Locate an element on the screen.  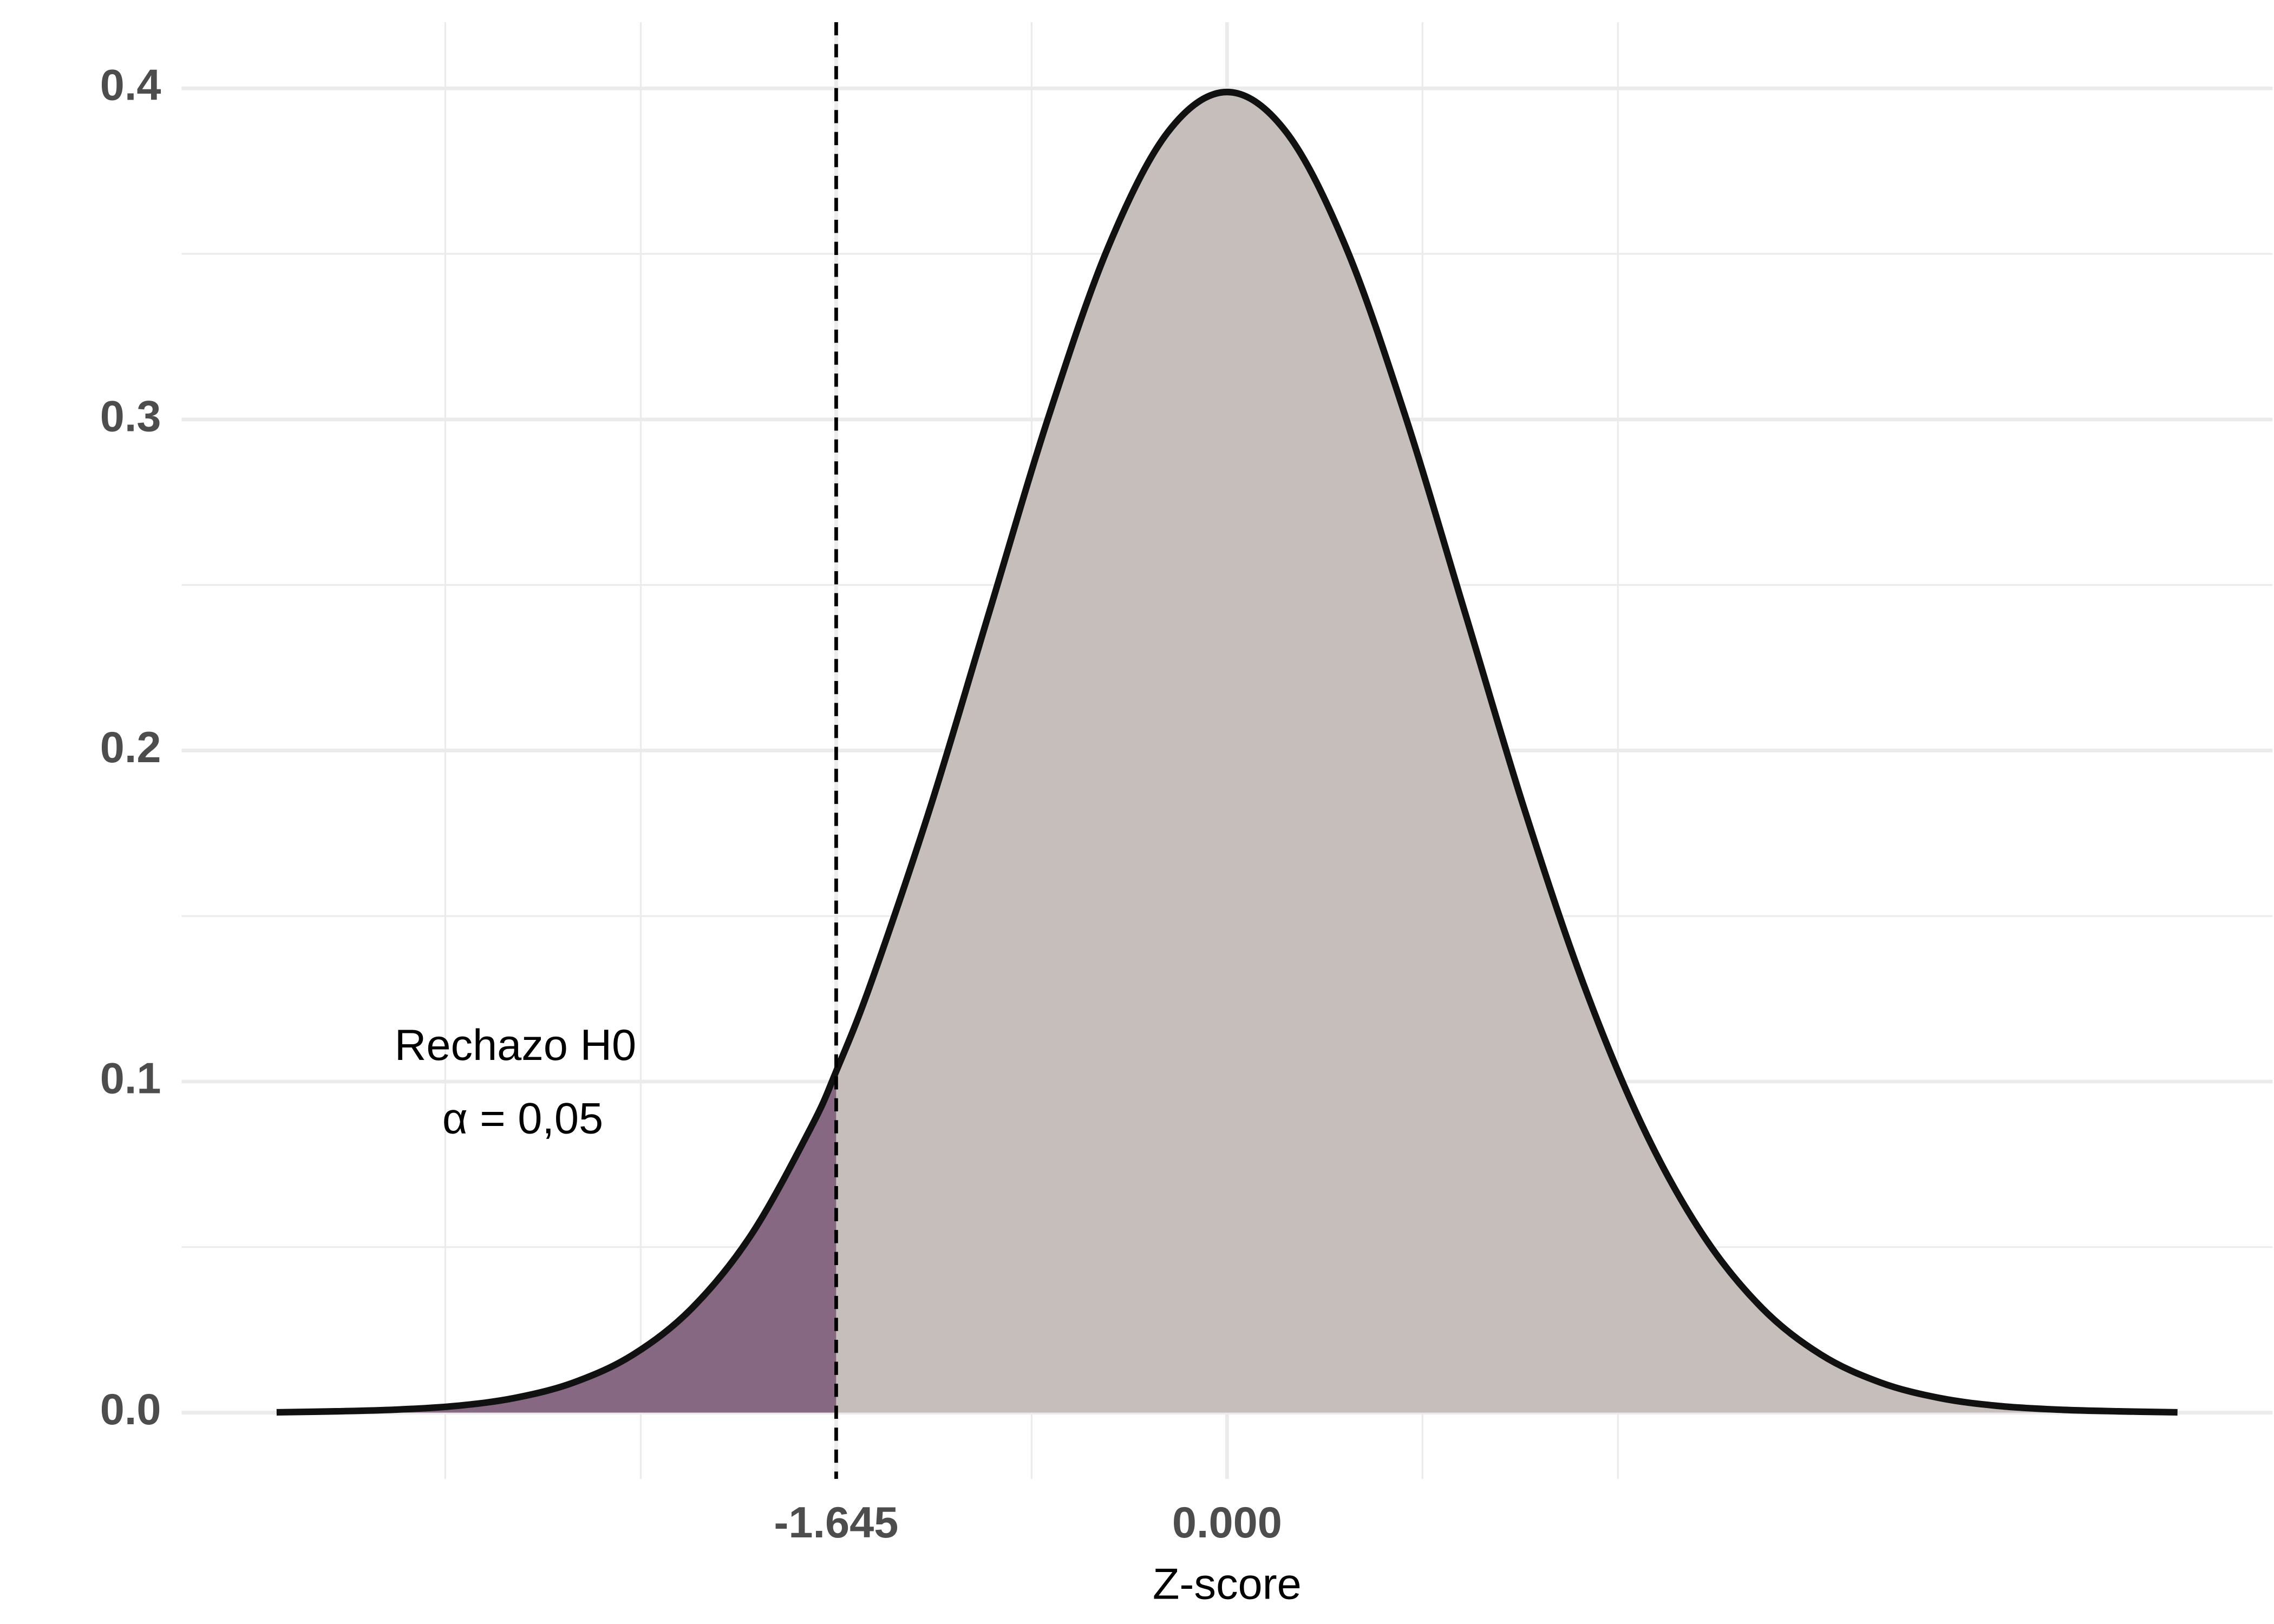
y-tick-label: 0.2 is located at coordinates (131, 747).